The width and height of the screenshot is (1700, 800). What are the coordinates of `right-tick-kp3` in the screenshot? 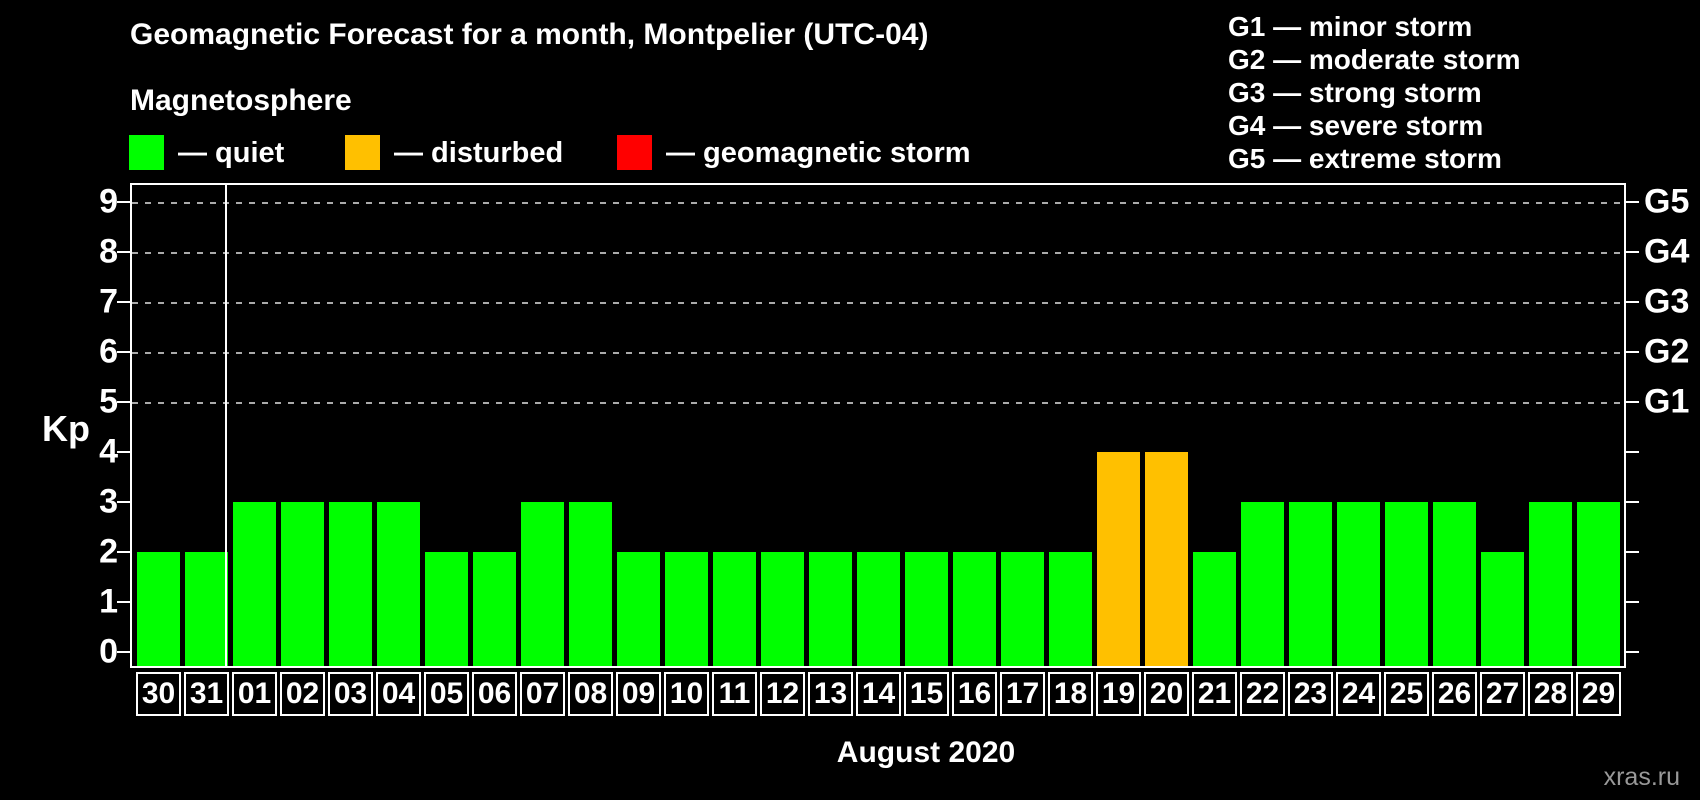 It's located at (1632, 502).